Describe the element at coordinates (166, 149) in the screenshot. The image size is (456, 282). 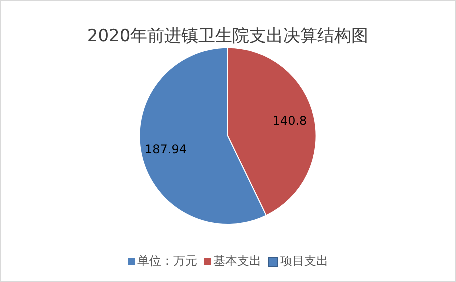
I see `data-label: 187.94` at that location.